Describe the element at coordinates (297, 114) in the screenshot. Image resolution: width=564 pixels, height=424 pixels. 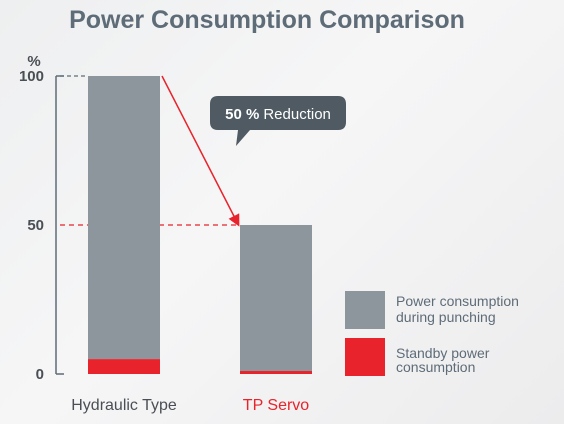
I see `callout-text: Reduction` at that location.